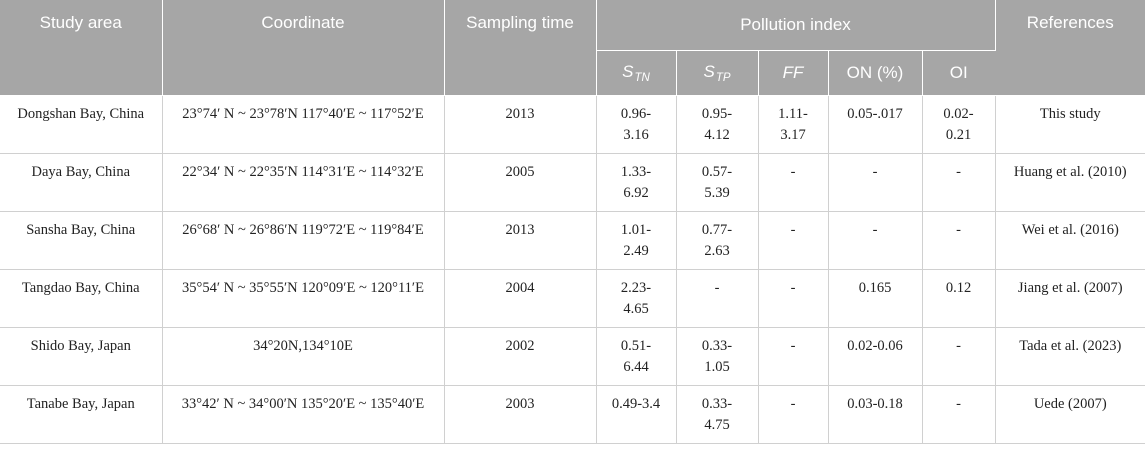  I want to click on cell-stp: -, so click(717, 298).